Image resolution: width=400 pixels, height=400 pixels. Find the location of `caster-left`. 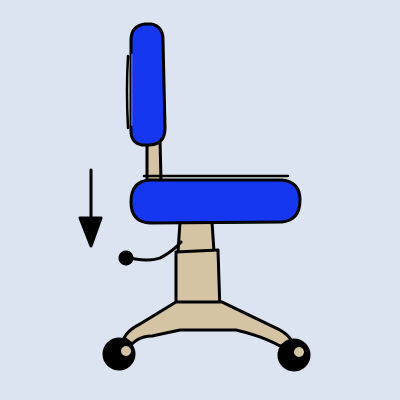

caster-left is located at coordinates (119, 354).